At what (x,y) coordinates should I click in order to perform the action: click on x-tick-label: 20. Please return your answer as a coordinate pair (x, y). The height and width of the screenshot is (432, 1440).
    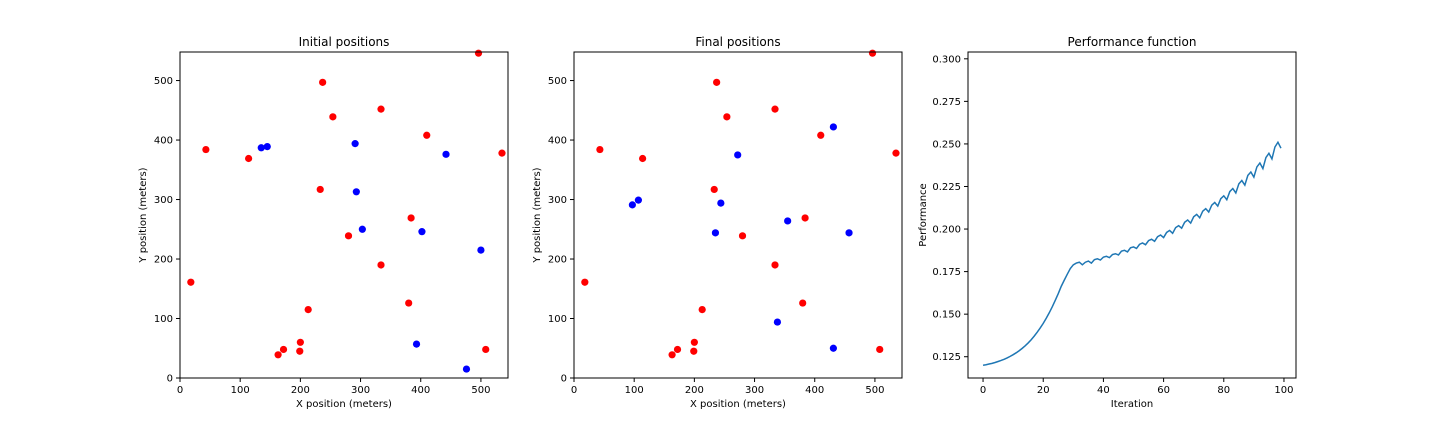
    Looking at the image, I should click on (1043, 390).